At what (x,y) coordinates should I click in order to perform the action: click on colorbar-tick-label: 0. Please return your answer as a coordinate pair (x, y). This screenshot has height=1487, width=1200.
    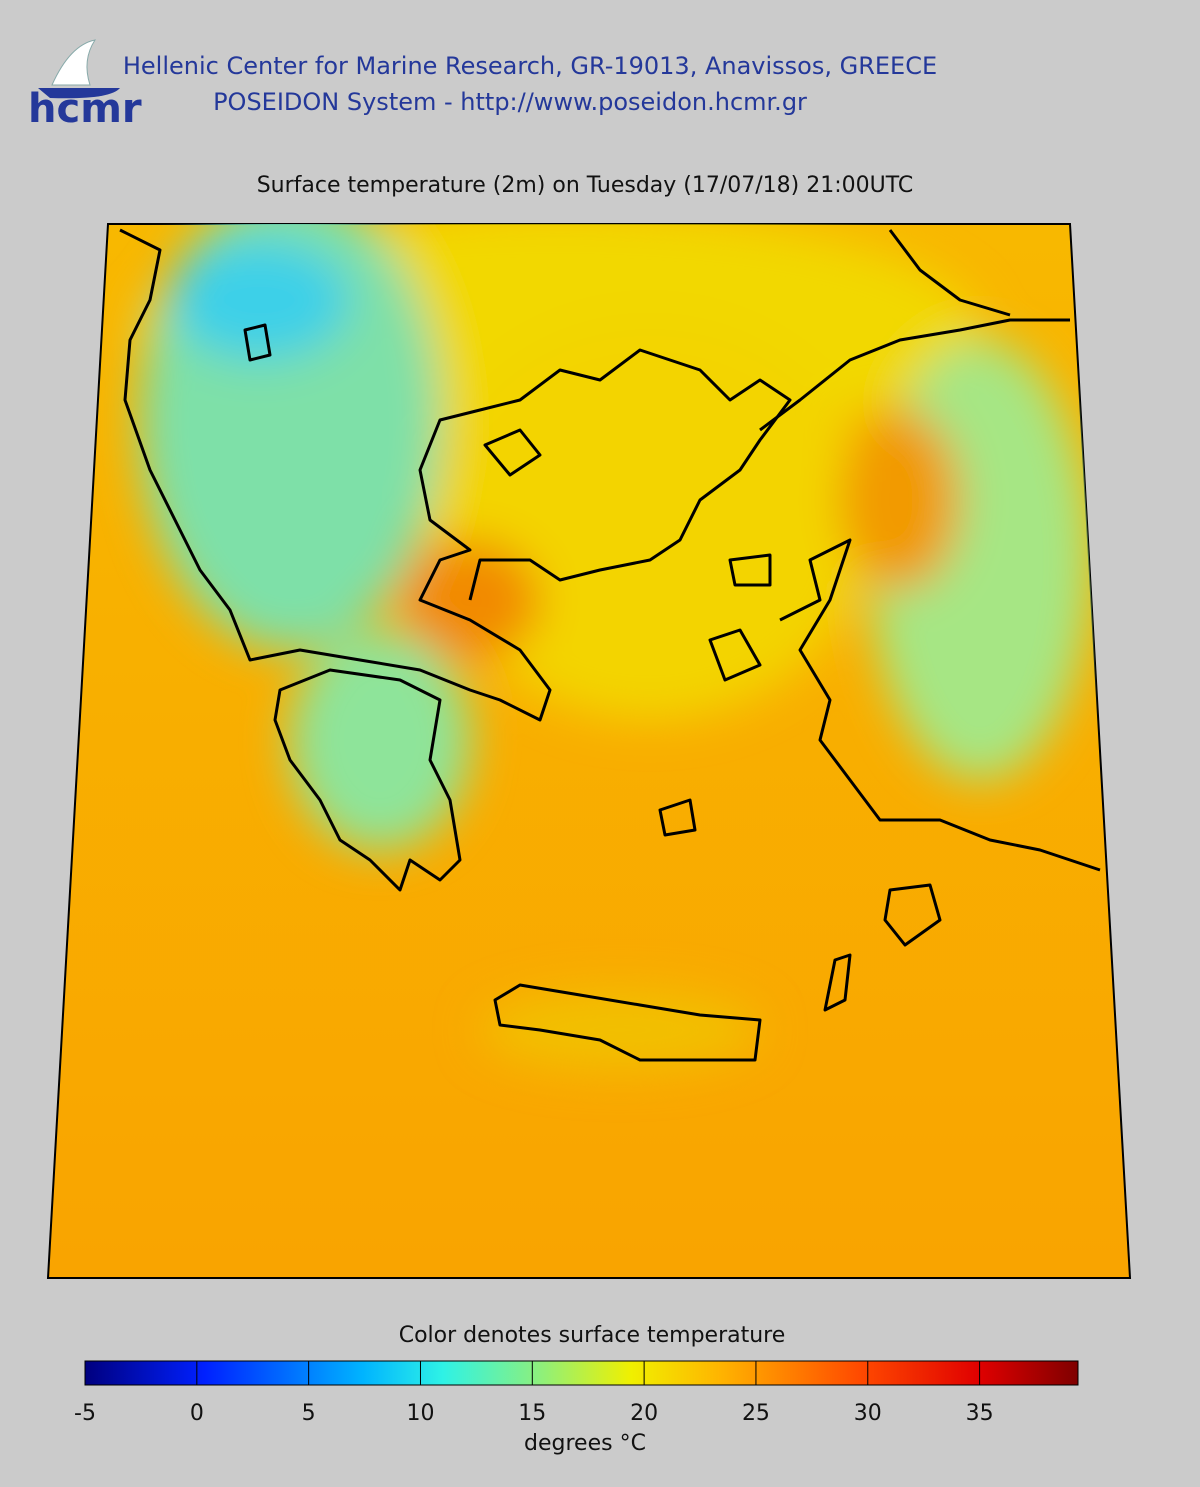
    Looking at the image, I should click on (197, 1413).